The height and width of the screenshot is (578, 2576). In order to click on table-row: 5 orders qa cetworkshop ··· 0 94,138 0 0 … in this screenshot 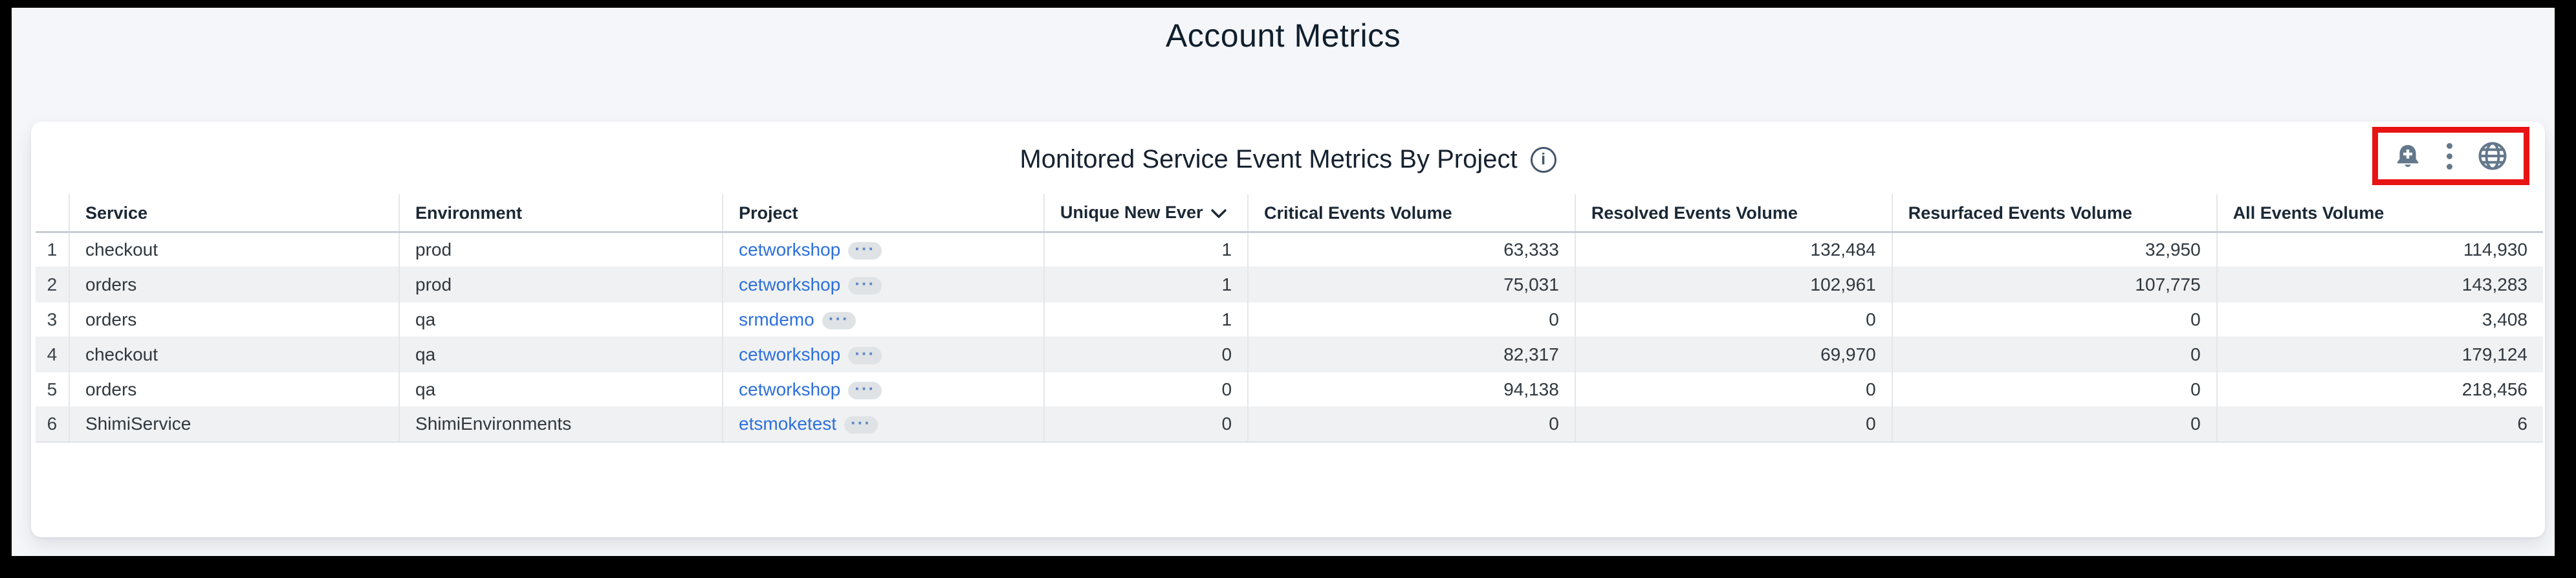, I will do `click(1289, 389)`.